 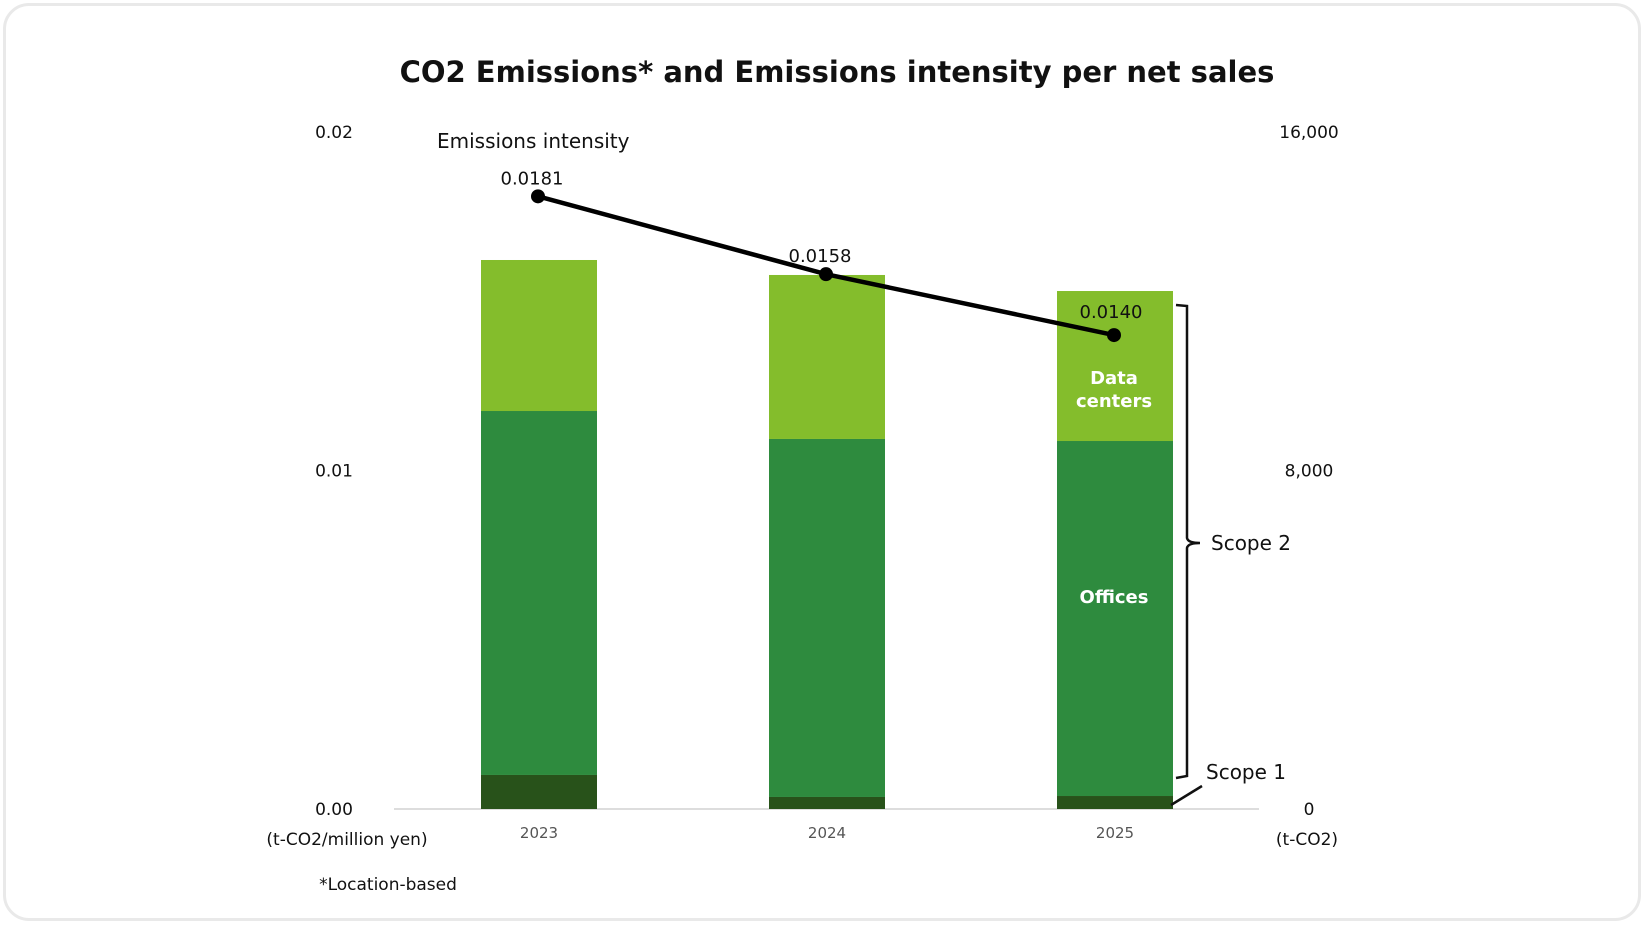 I want to click on footnote: *Location-based, so click(x=388, y=885).